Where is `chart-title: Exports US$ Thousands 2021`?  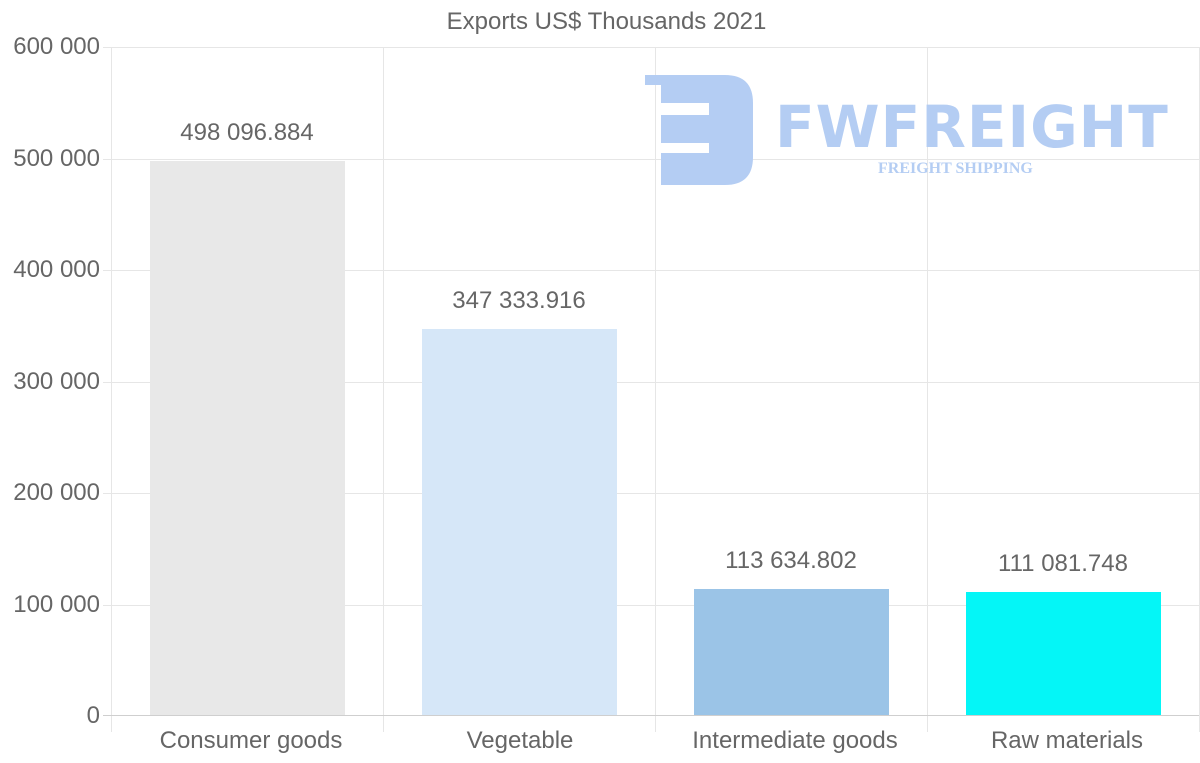
chart-title: Exports US$ Thousands 2021 is located at coordinates (606, 21).